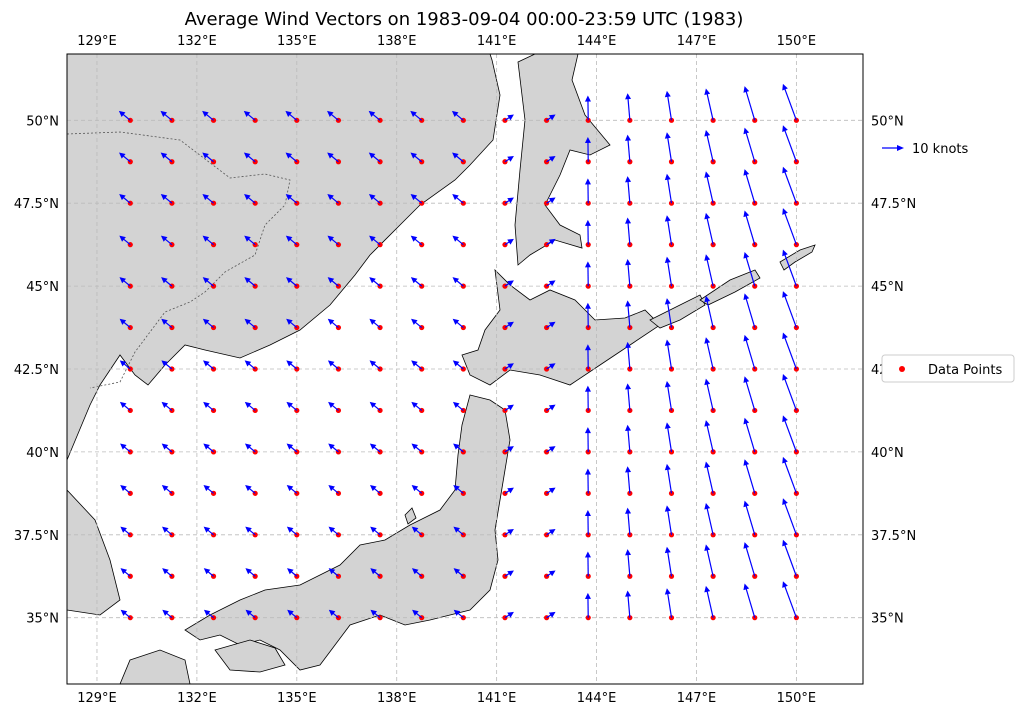 The image size is (1024, 715). Describe the element at coordinates (925, 149) in the screenshot. I see `quiver-key: 10 knots` at that location.